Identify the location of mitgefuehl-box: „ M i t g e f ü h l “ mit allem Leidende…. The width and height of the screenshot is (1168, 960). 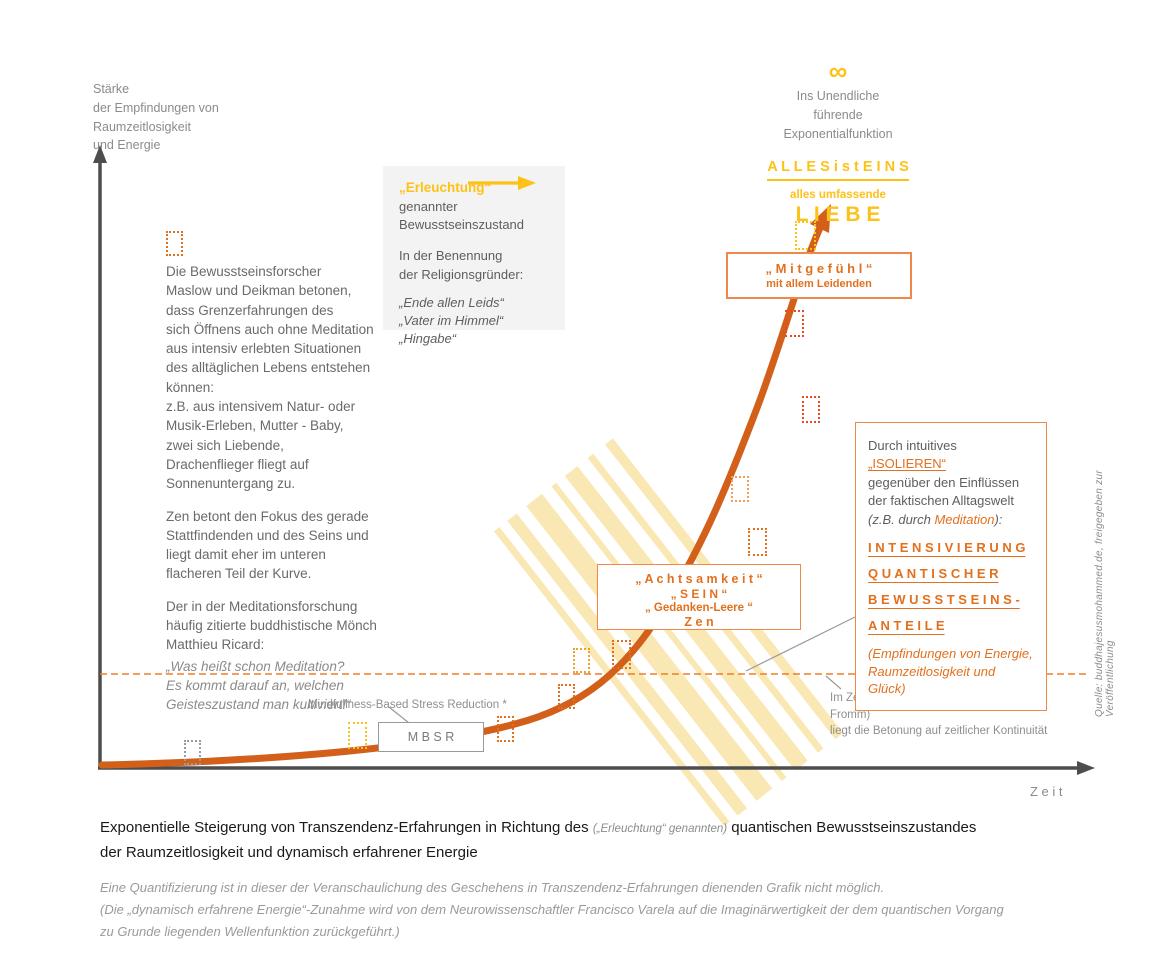
(819, 275).